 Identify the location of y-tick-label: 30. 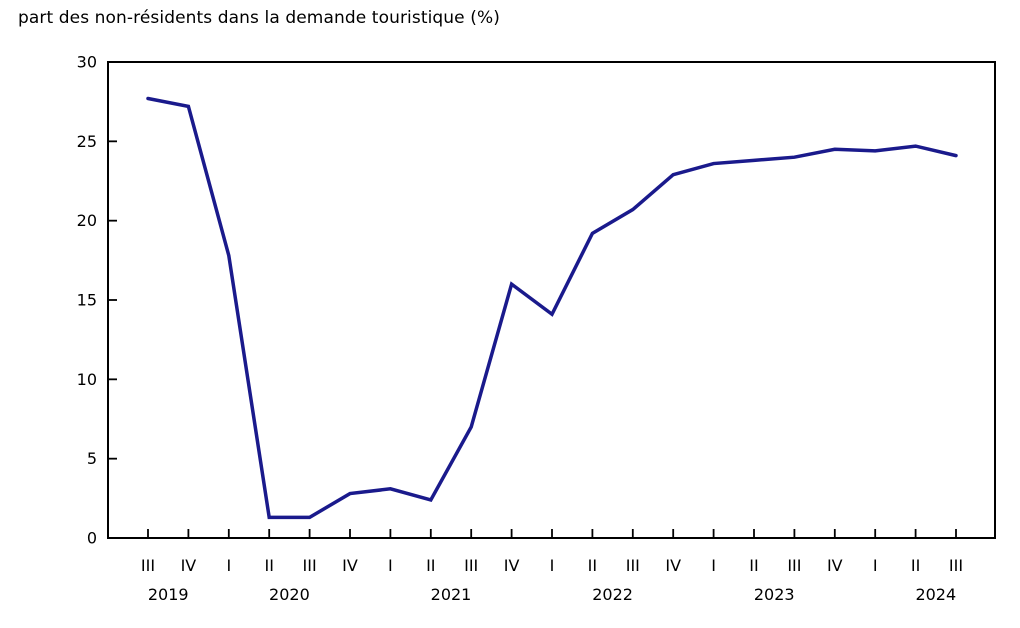
(87, 62).